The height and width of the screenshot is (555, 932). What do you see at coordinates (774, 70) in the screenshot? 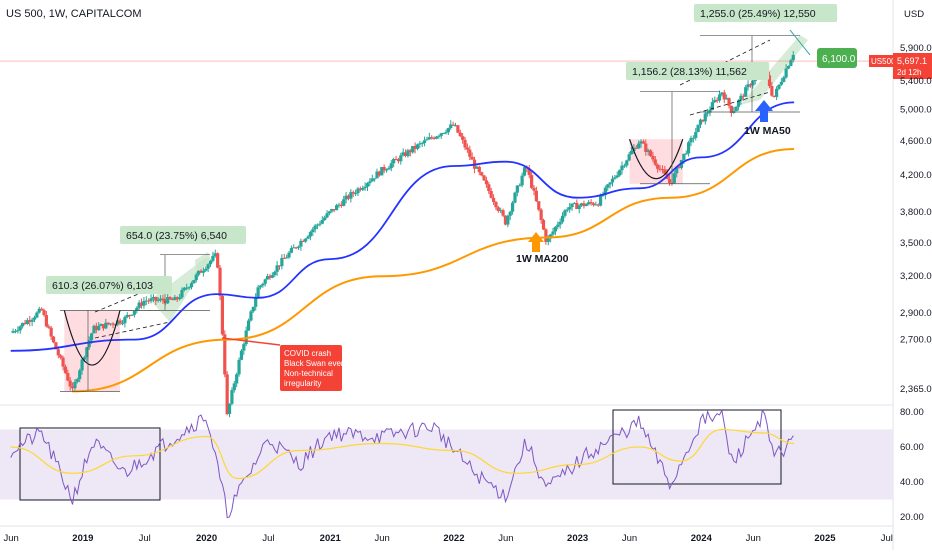
I see `rally-box-2024` at bounding box center [774, 70].